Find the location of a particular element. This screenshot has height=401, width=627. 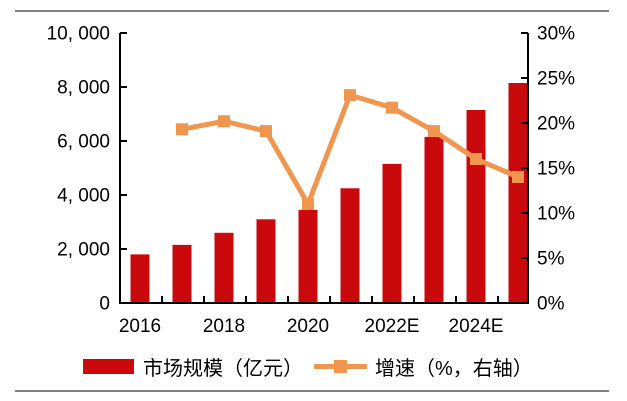

bar-2020 is located at coordinates (308, 256).